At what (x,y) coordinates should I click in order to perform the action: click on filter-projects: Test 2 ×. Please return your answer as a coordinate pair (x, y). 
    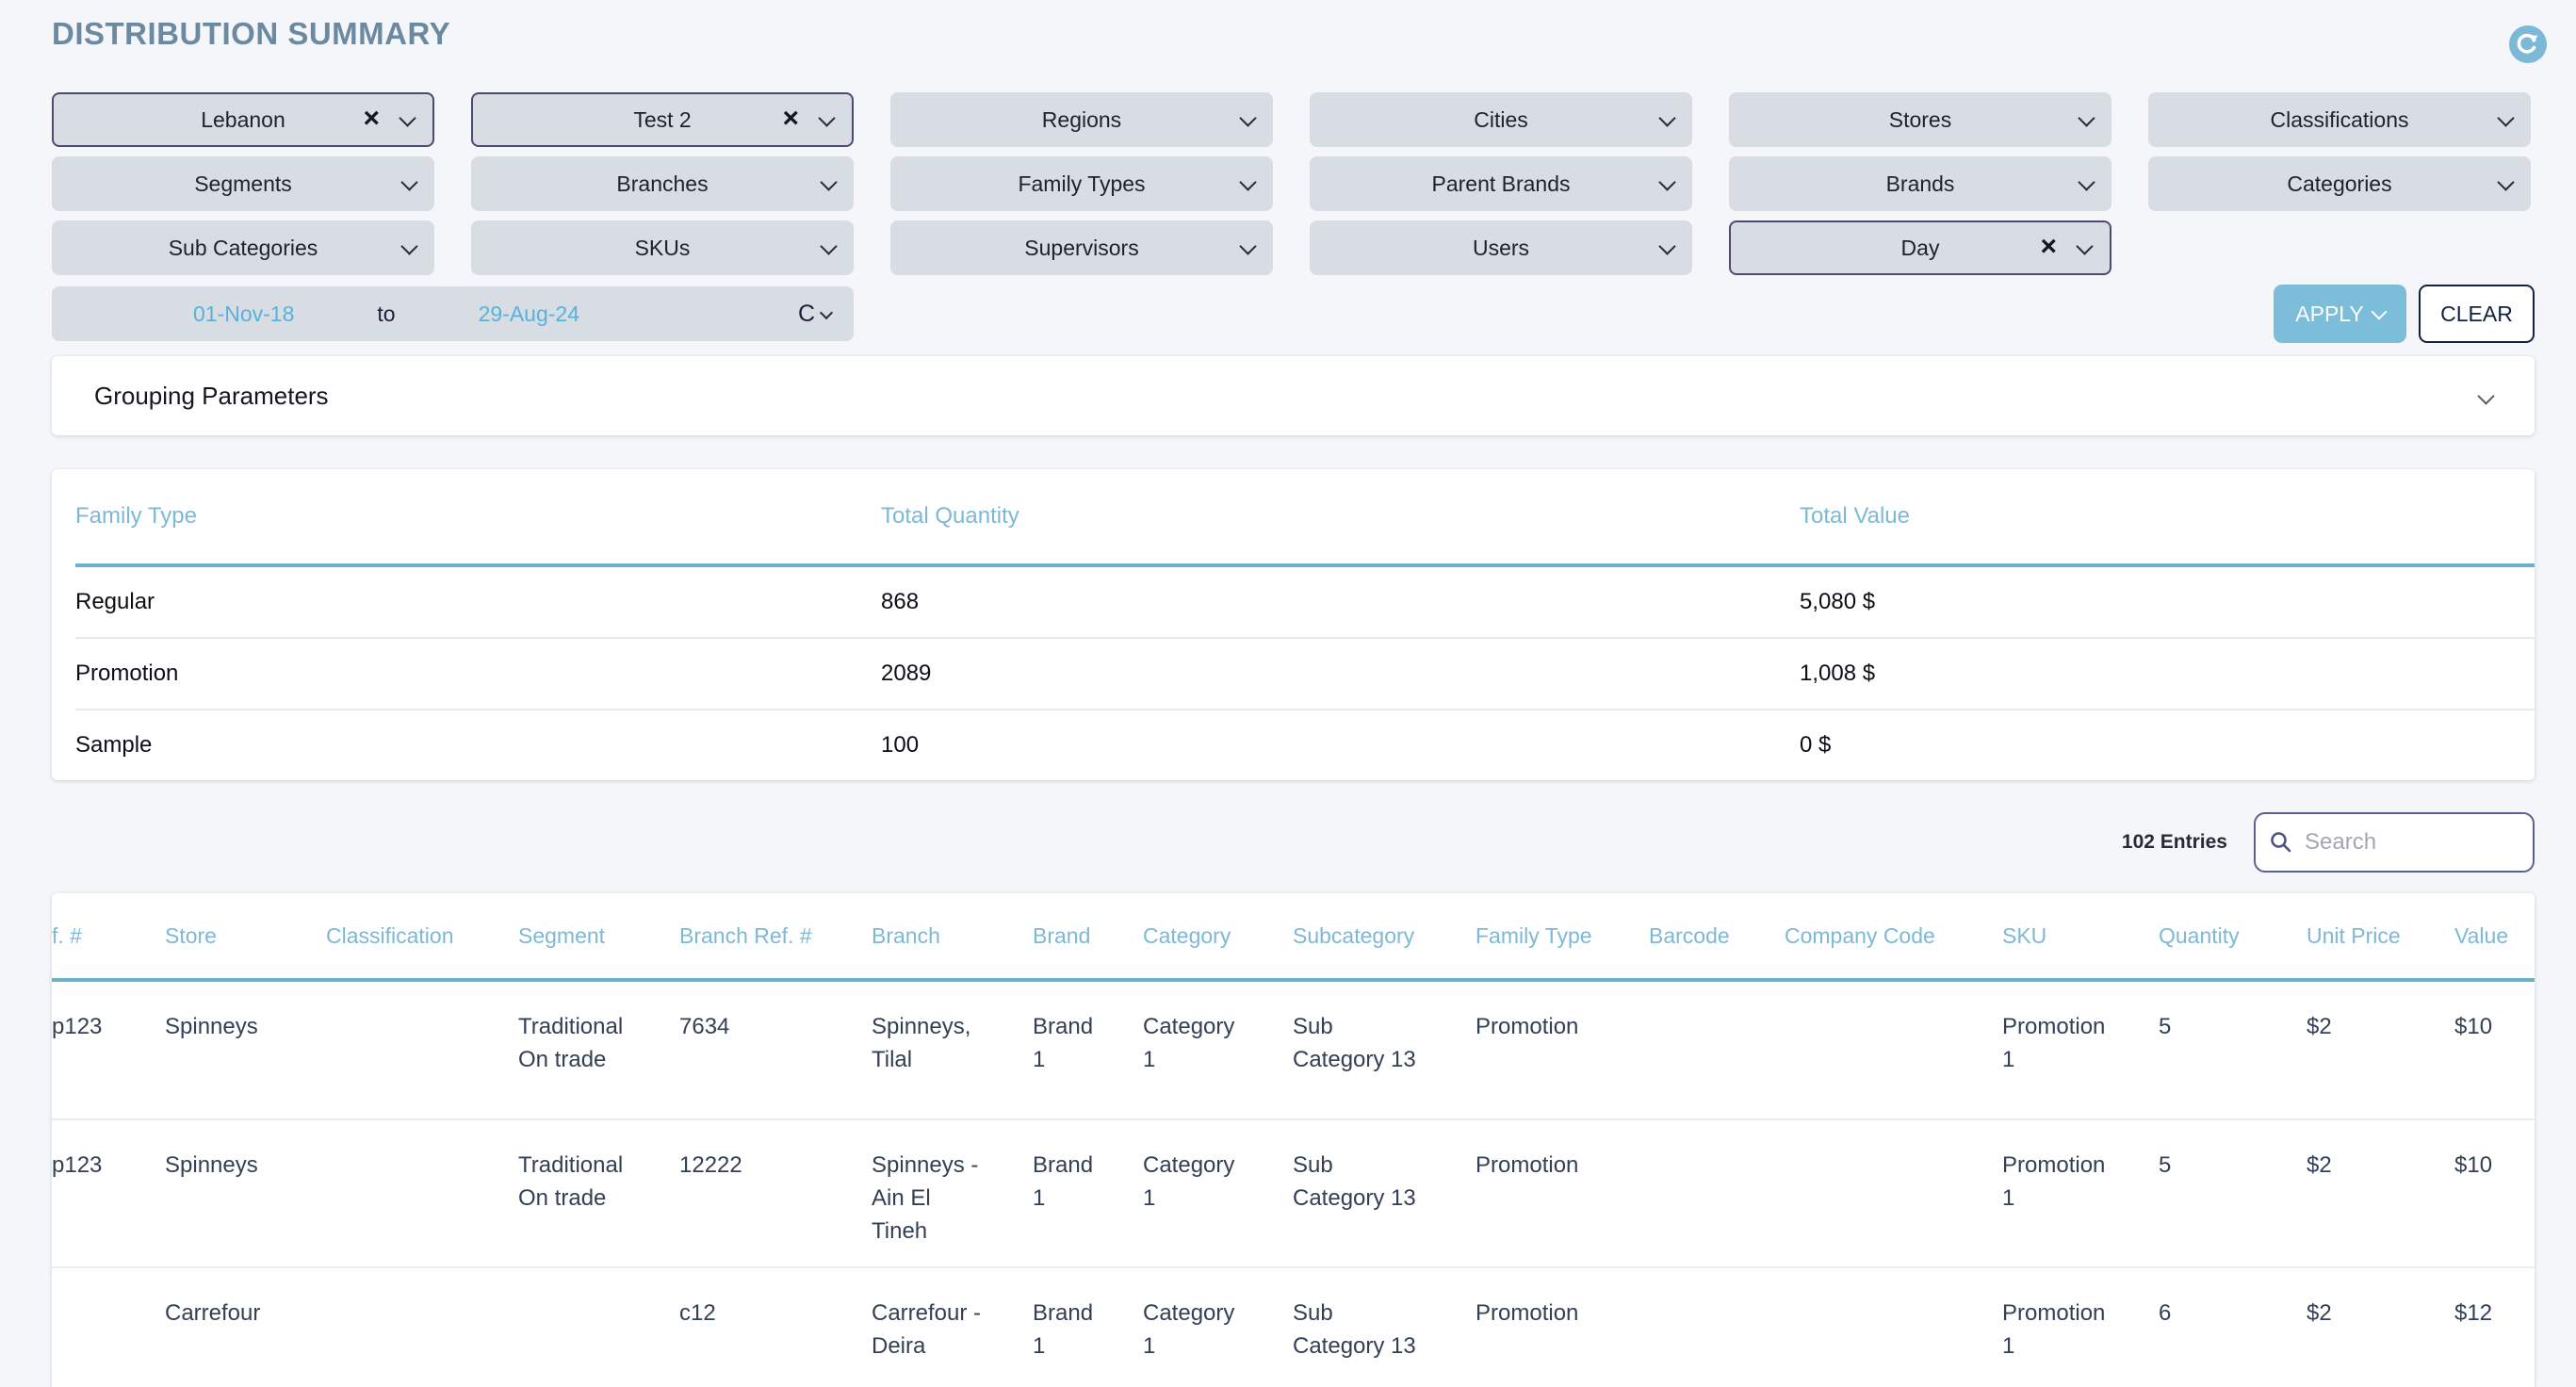
    Looking at the image, I should click on (662, 119).